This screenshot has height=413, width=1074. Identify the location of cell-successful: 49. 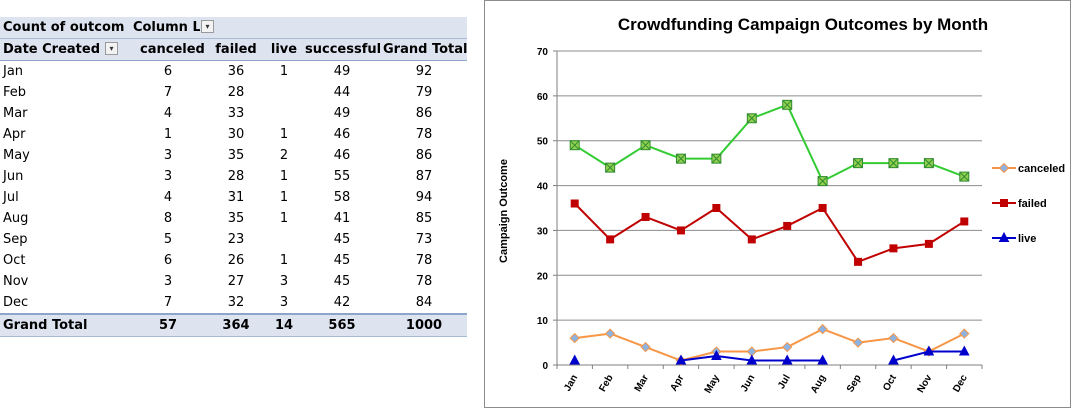
(342, 71).